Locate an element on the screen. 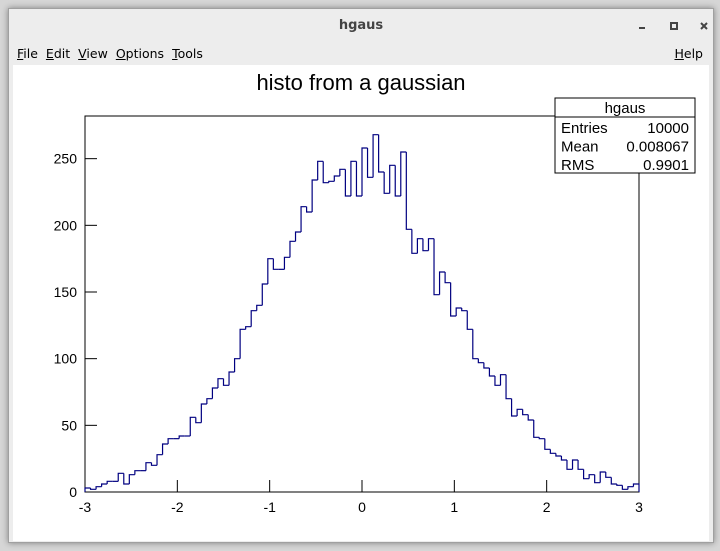  x-tick-label: 3 is located at coordinates (639, 507).